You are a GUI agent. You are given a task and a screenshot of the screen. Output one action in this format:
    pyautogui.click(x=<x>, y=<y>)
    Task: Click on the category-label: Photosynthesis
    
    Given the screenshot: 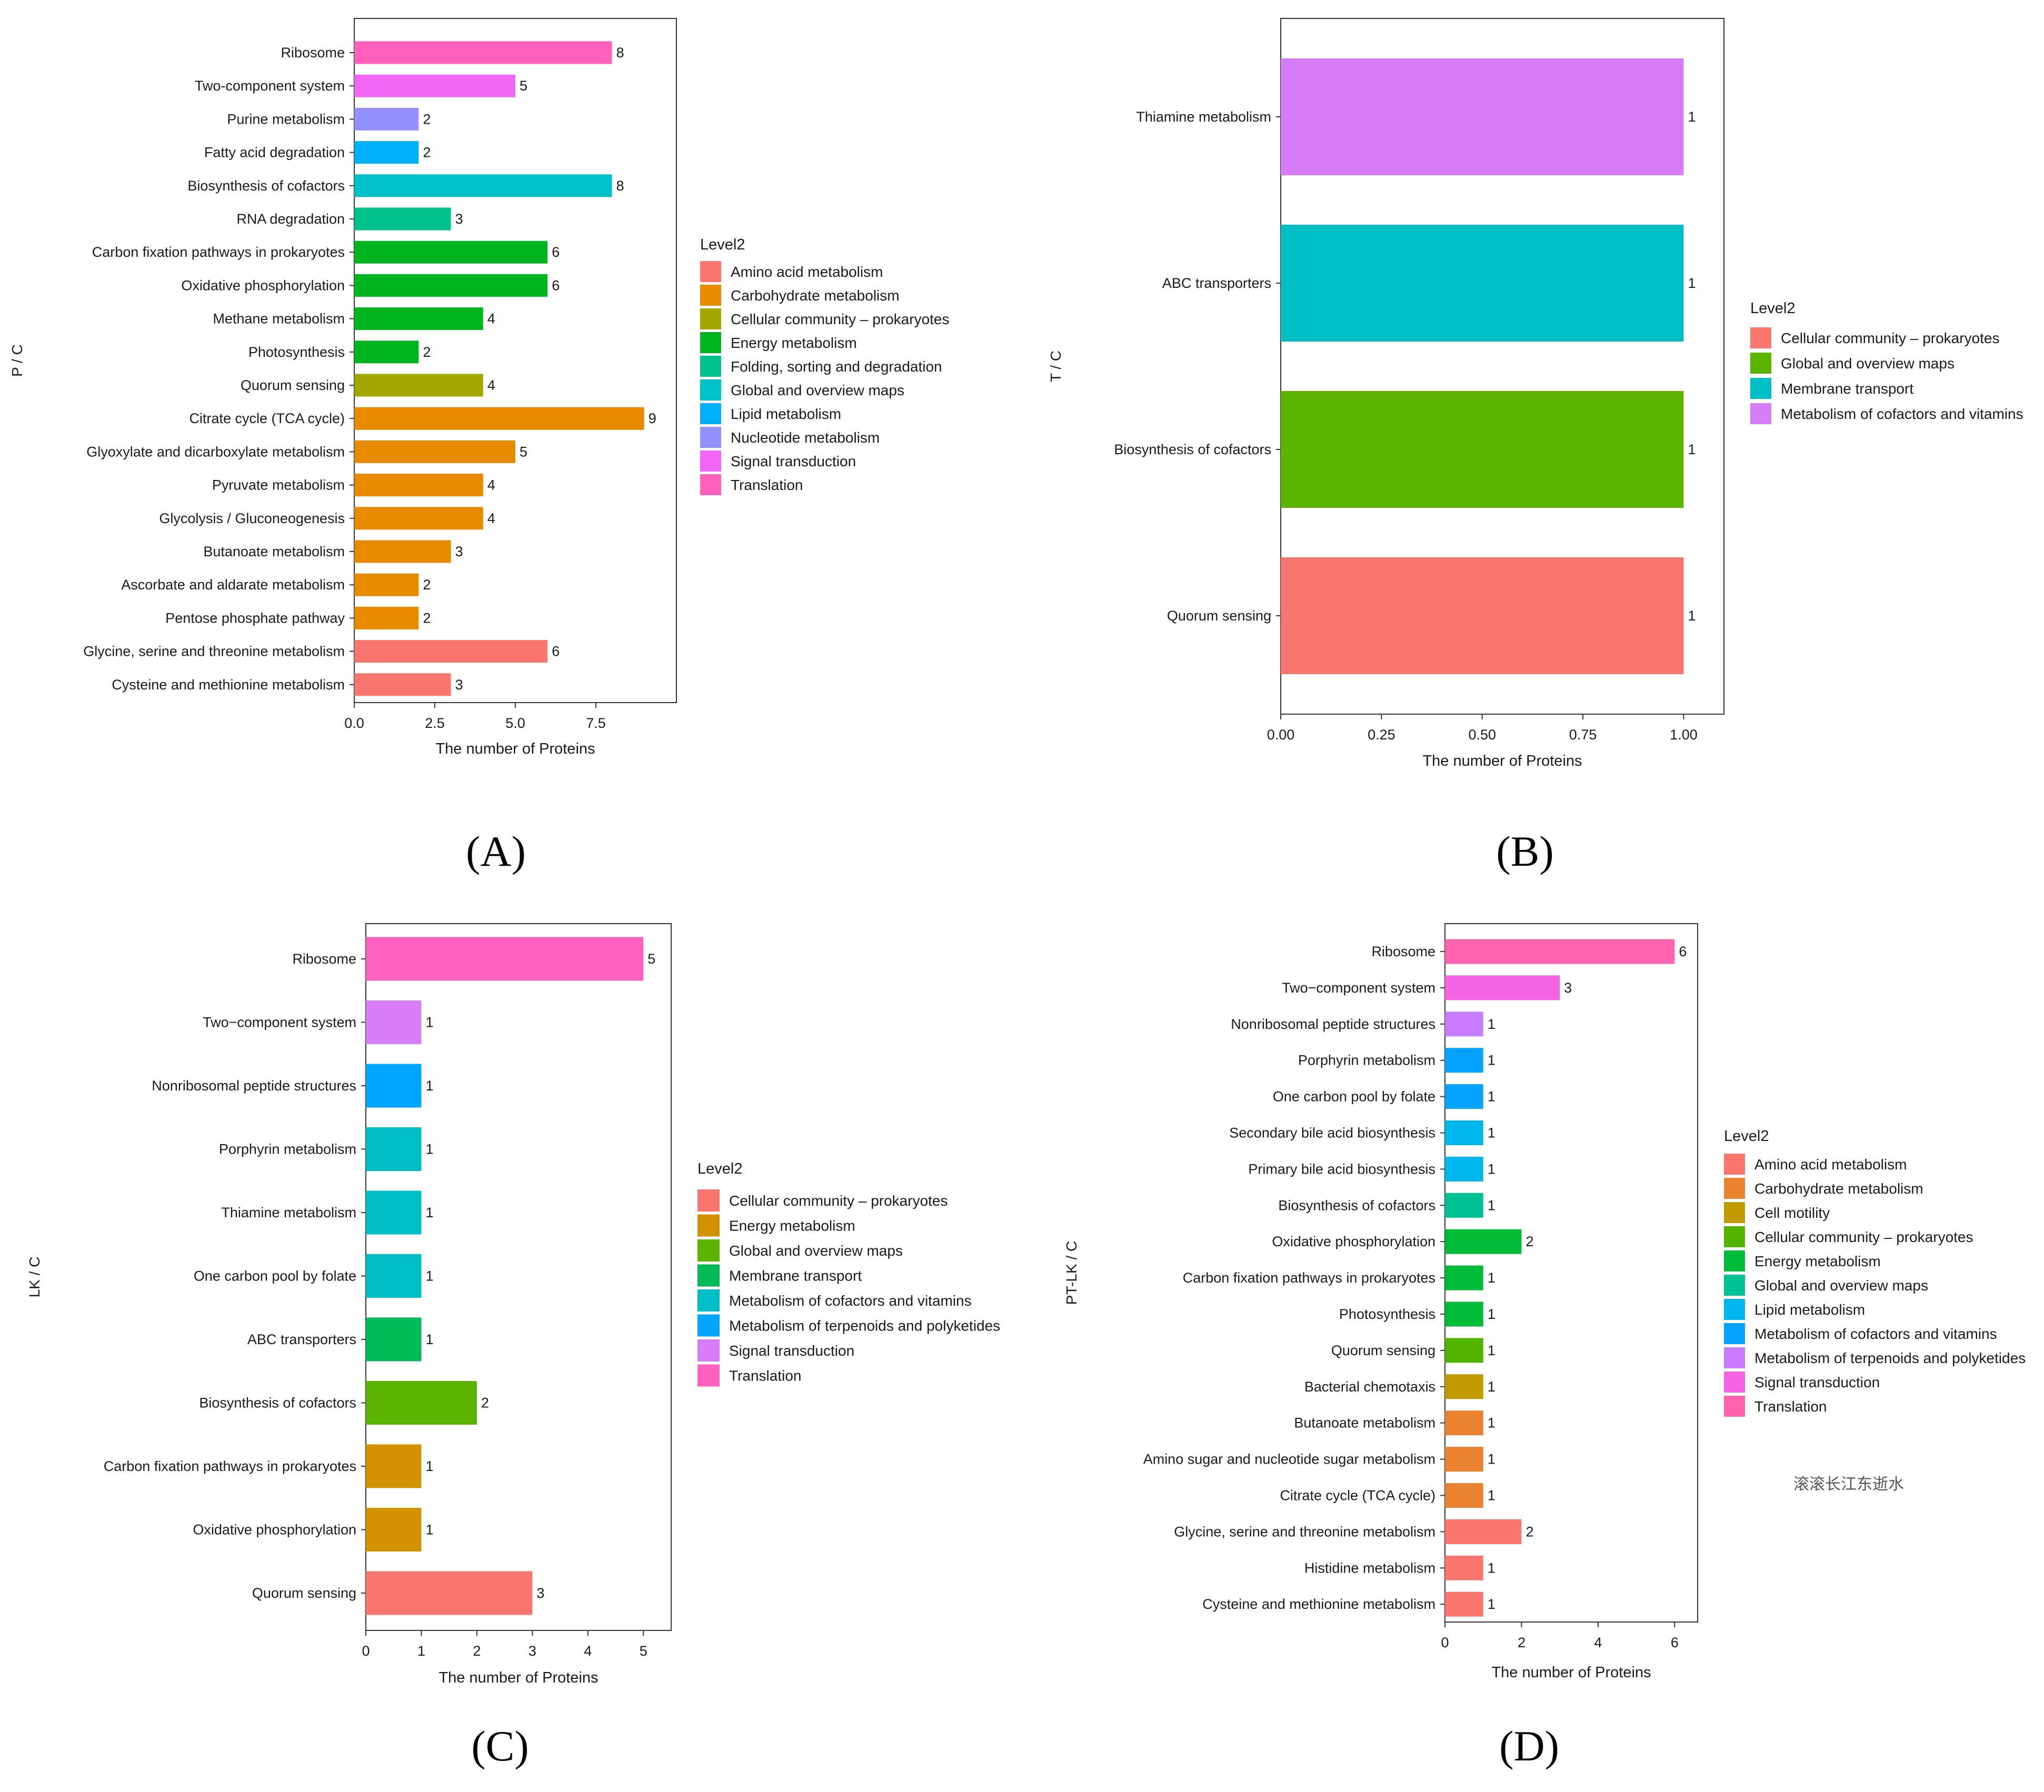 What is the action you would take?
    pyautogui.click(x=296, y=352)
    